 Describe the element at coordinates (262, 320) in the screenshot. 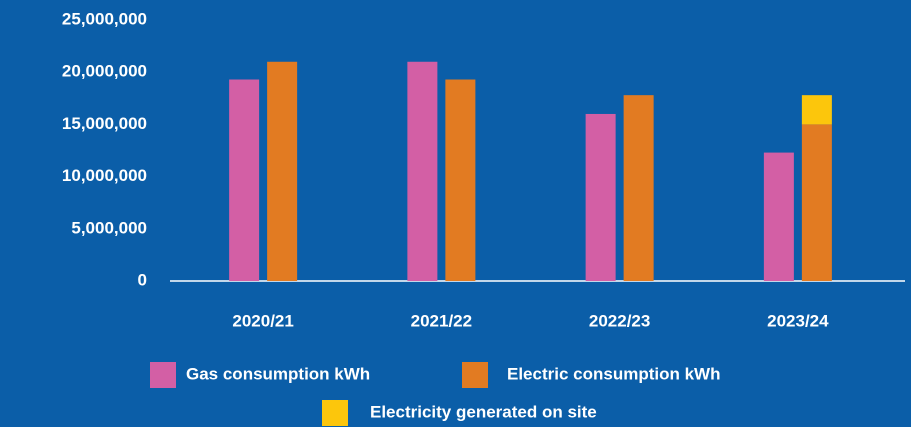

I see `x-tick-label: 2020/21` at that location.